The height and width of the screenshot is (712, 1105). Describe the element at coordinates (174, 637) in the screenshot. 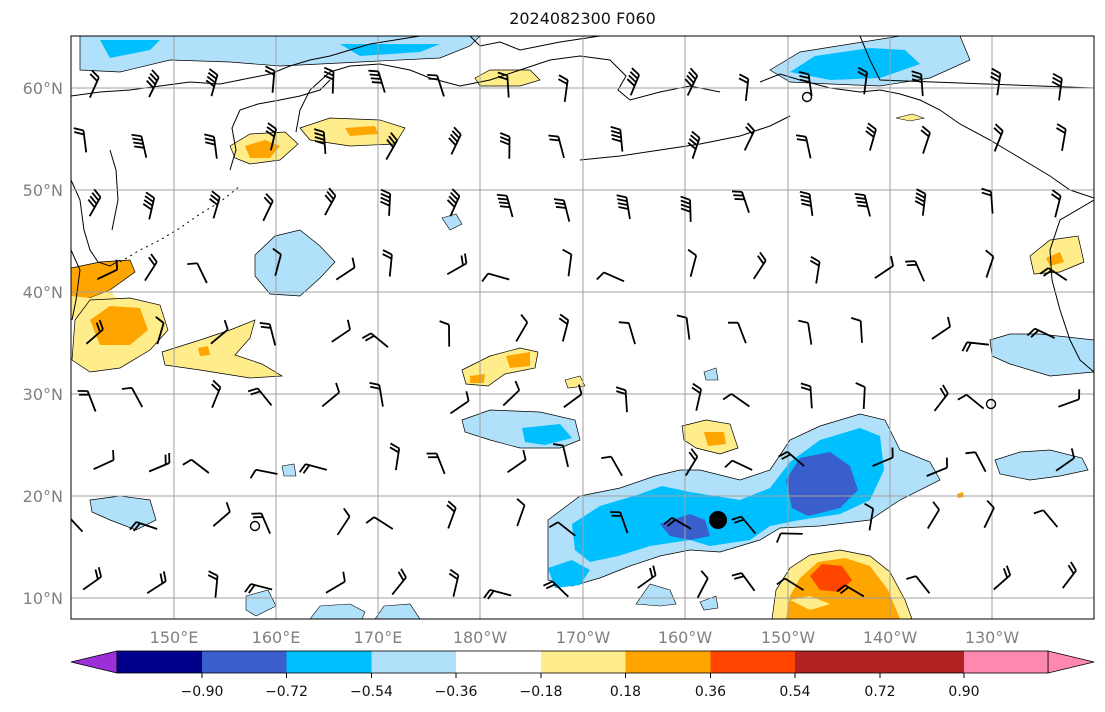

I see `lon-label: 150°E` at that location.